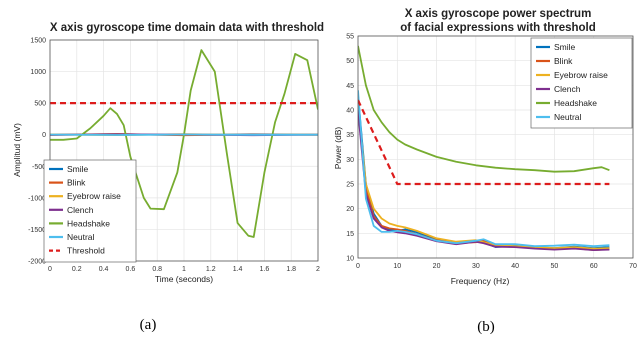 The height and width of the screenshot is (337, 643). Describe the element at coordinates (350, 209) in the screenshot. I see `y-tick-label: 20` at that location.